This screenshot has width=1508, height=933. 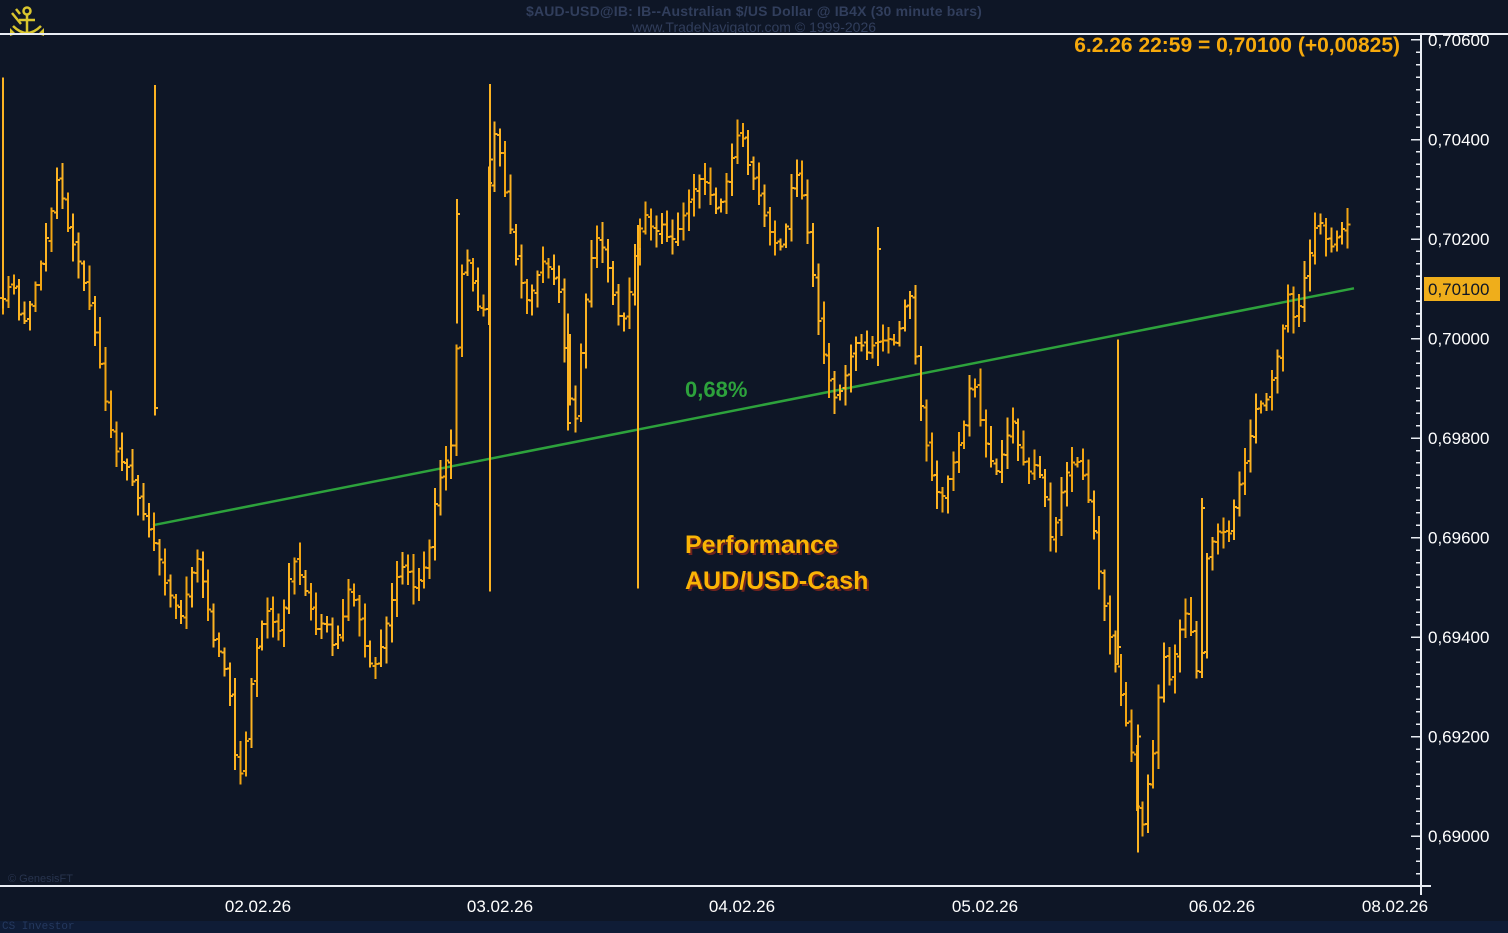 What do you see at coordinates (1458, 40) in the screenshot?
I see `svg-text: 0,70600` at bounding box center [1458, 40].